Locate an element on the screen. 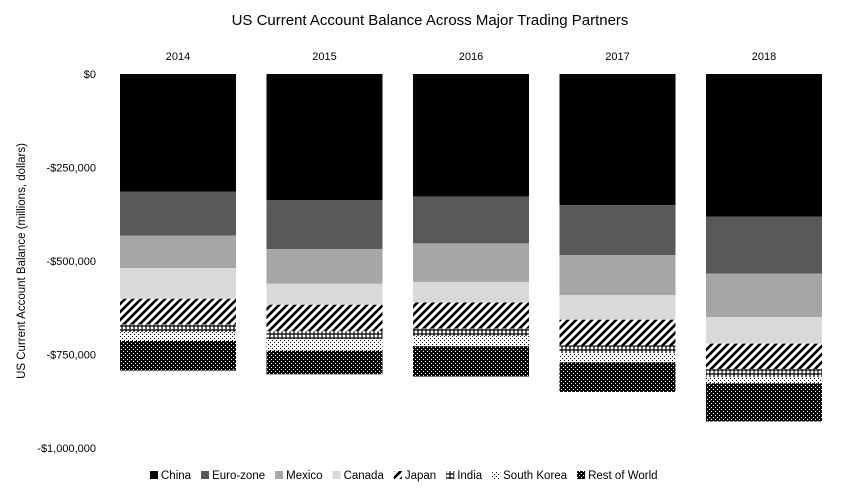  legend-label: India is located at coordinates (470, 476).